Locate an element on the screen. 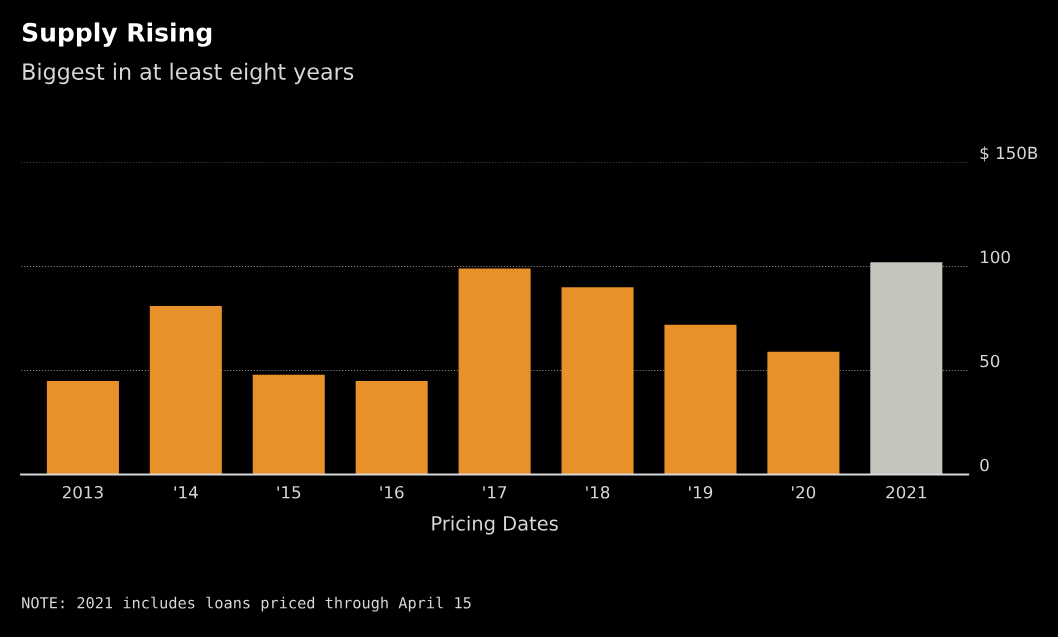 Image resolution: width=1058 pixels, height=637 pixels. x-tick-label: '18 is located at coordinates (598, 492).